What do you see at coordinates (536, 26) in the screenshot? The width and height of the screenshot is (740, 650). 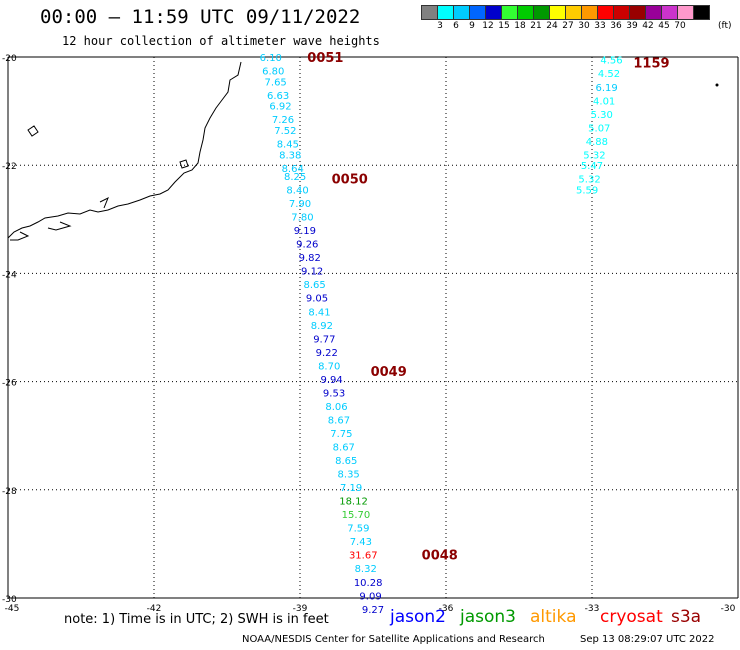 I see `color-bar-tick-label: 21` at bounding box center [536, 26].